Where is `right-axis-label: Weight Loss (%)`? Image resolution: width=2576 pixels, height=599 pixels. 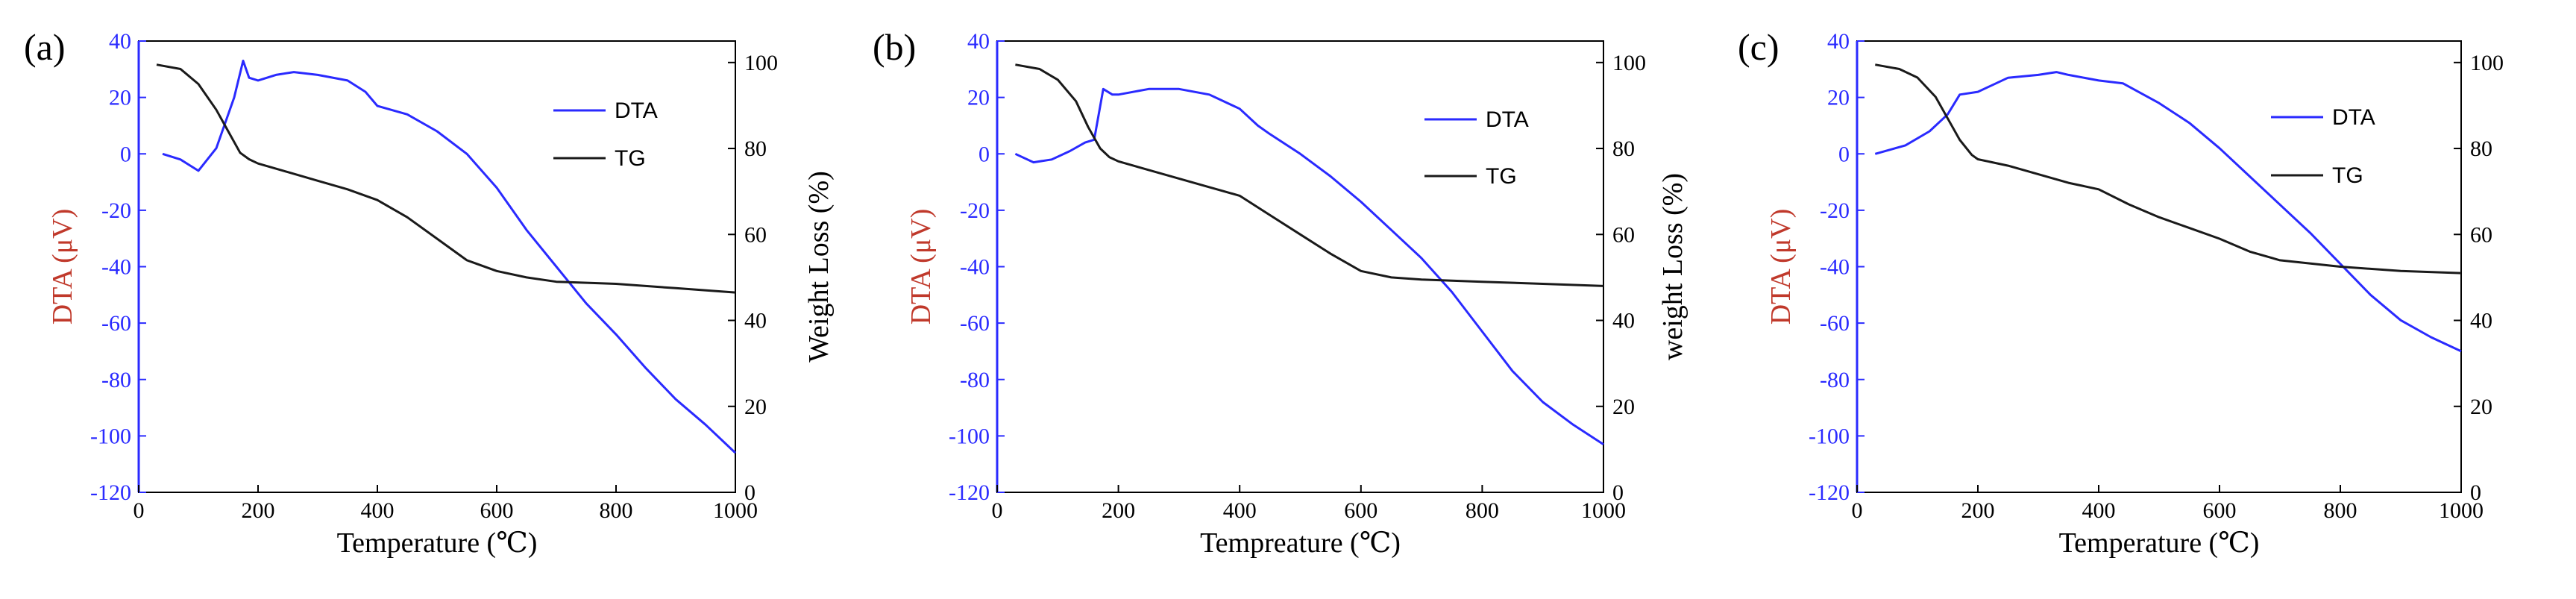
right-axis-label: Weight Loss (%) is located at coordinates (819, 267).